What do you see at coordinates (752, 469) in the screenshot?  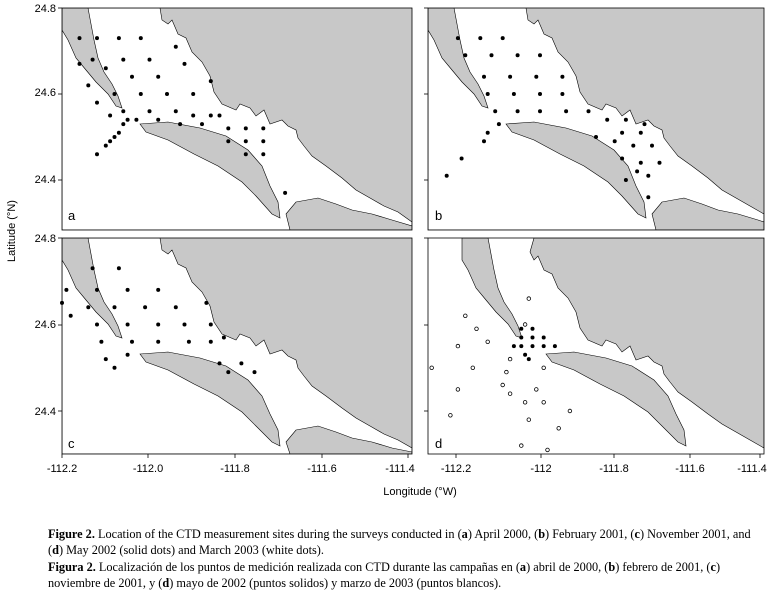 I see `x-tick-right-111-4: -111.4` at bounding box center [752, 469].